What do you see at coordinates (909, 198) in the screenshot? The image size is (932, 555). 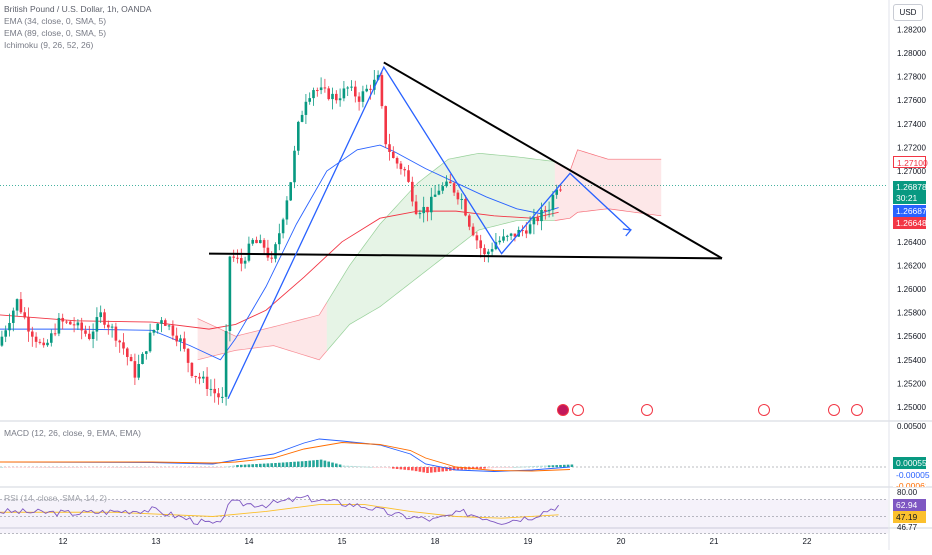 I see `price-tag-countdown: 30:21` at bounding box center [909, 198].